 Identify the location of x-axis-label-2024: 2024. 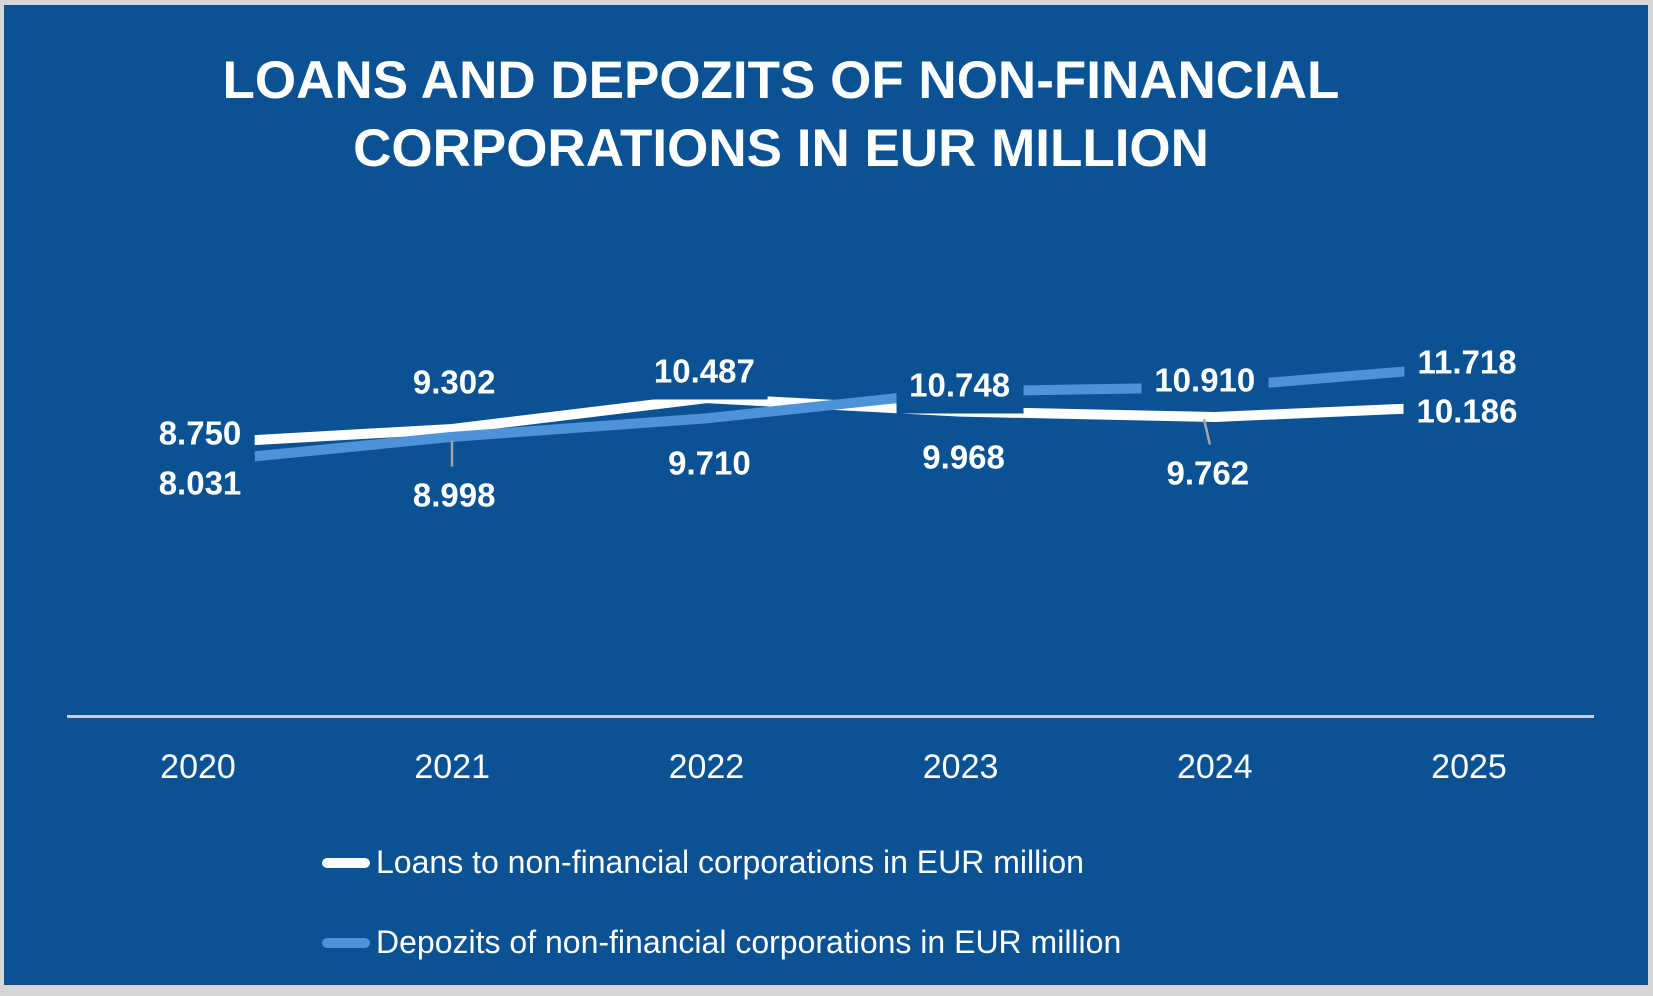
(1214, 767).